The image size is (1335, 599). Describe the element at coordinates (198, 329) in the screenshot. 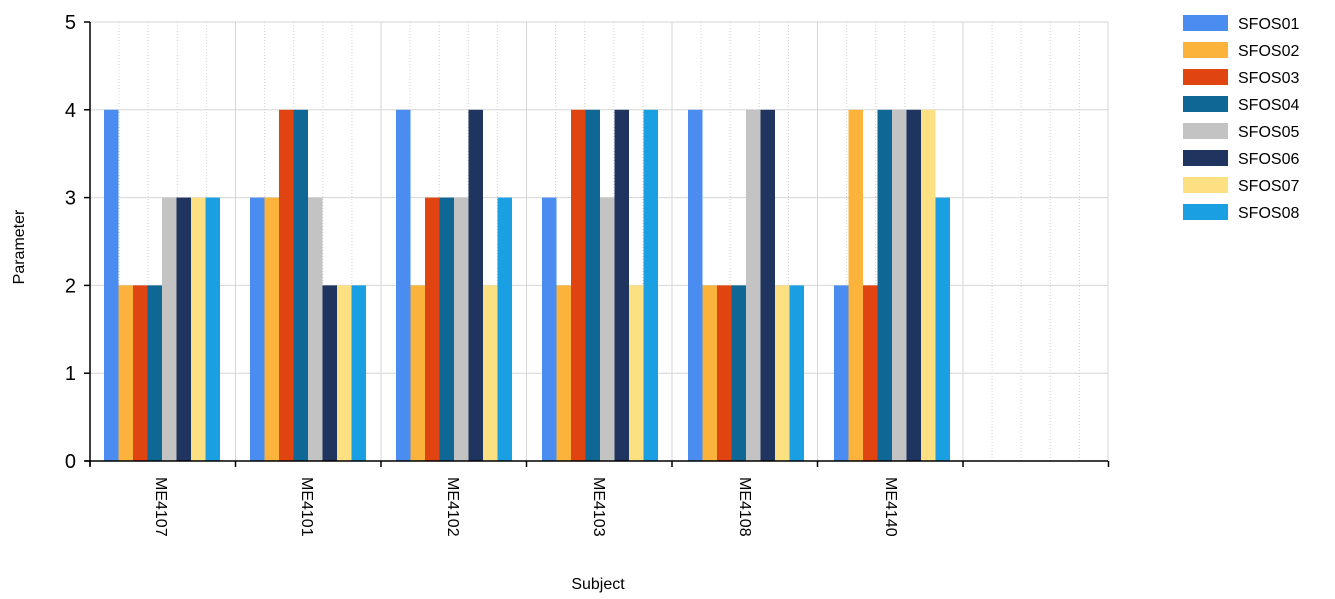

I see `bar-sfos07-me4107` at that location.